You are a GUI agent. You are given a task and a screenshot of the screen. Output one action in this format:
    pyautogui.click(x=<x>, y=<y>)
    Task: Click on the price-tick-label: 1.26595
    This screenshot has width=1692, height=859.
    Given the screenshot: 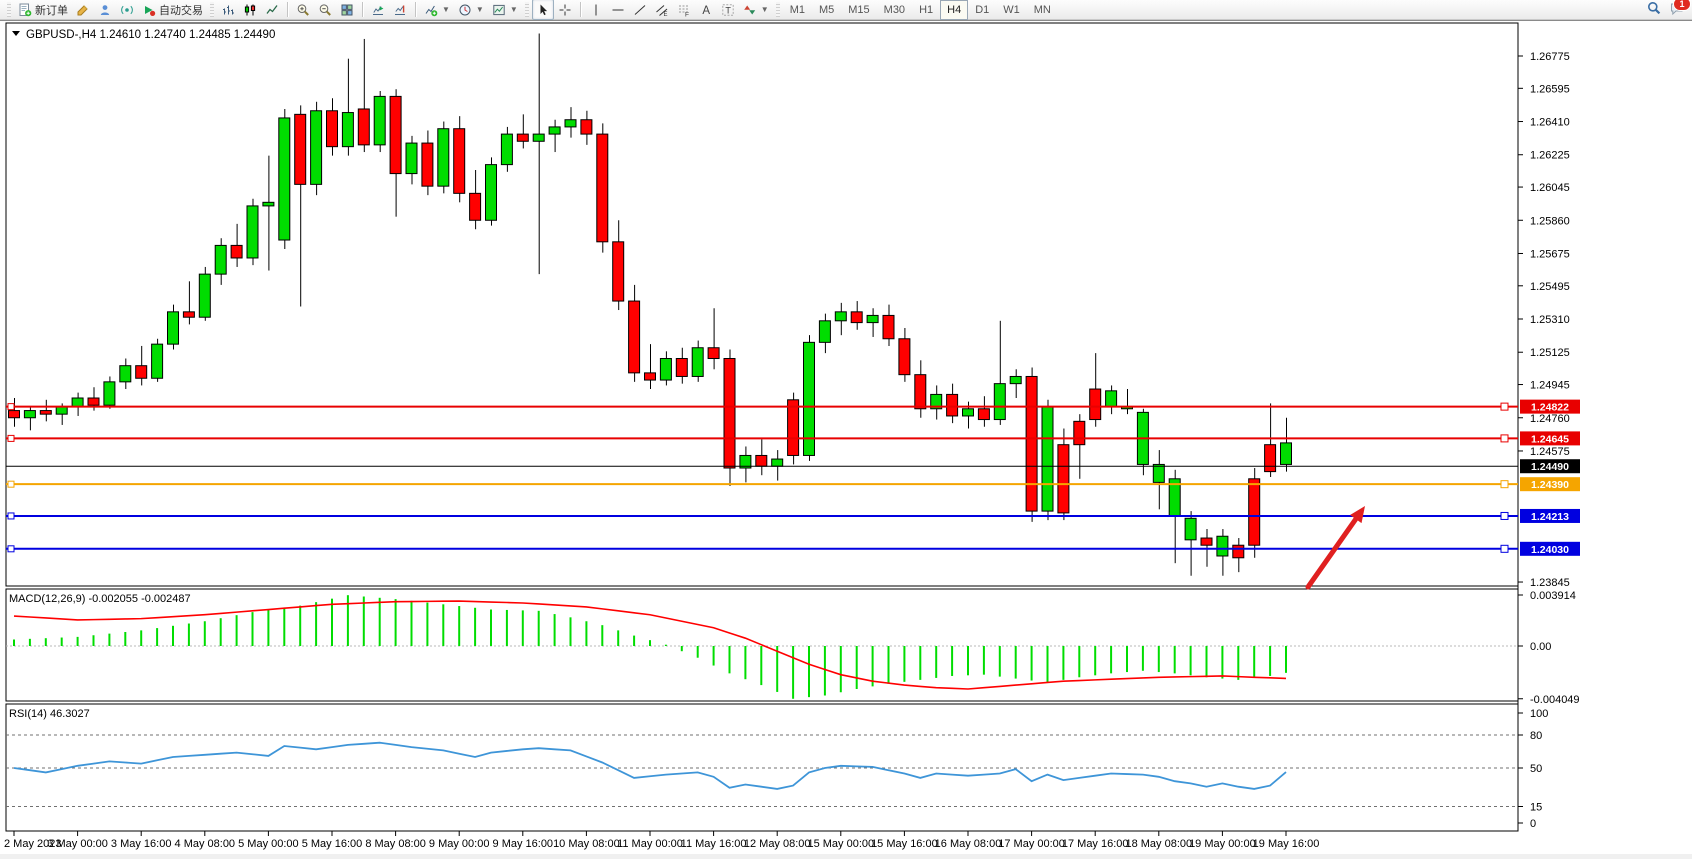 What is the action you would take?
    pyautogui.click(x=1550, y=89)
    